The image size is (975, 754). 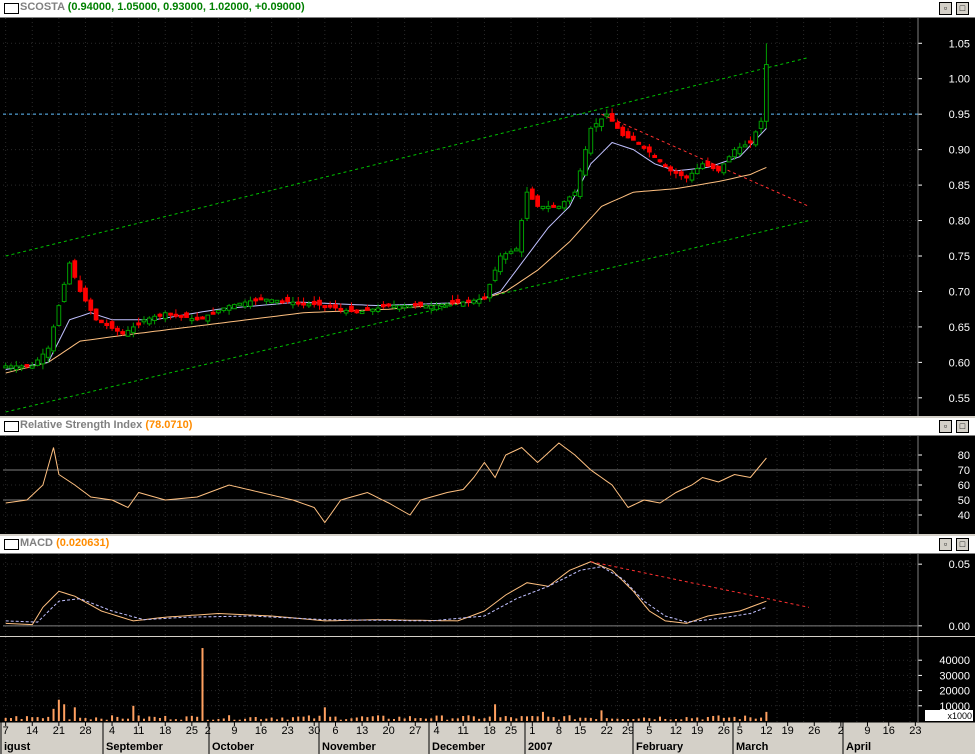 I want to click on y-tick-label: 1.05, so click(x=959, y=44).